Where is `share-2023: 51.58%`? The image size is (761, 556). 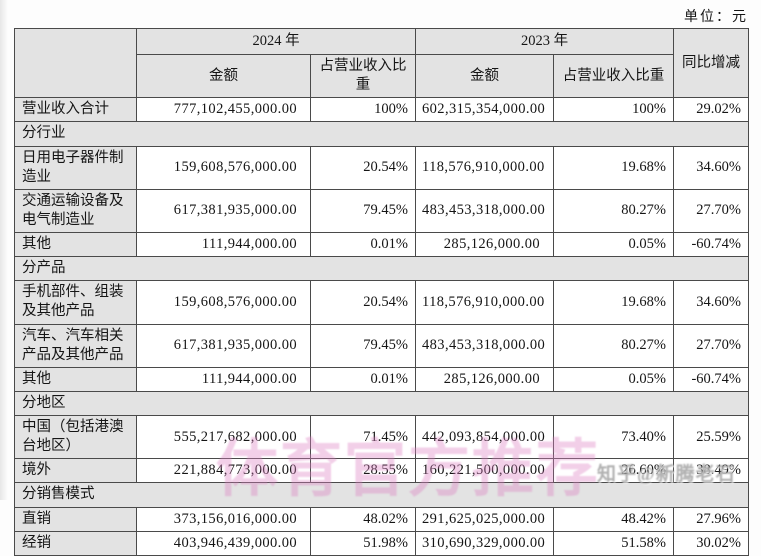 share-2023: 51.58% is located at coordinates (613, 543).